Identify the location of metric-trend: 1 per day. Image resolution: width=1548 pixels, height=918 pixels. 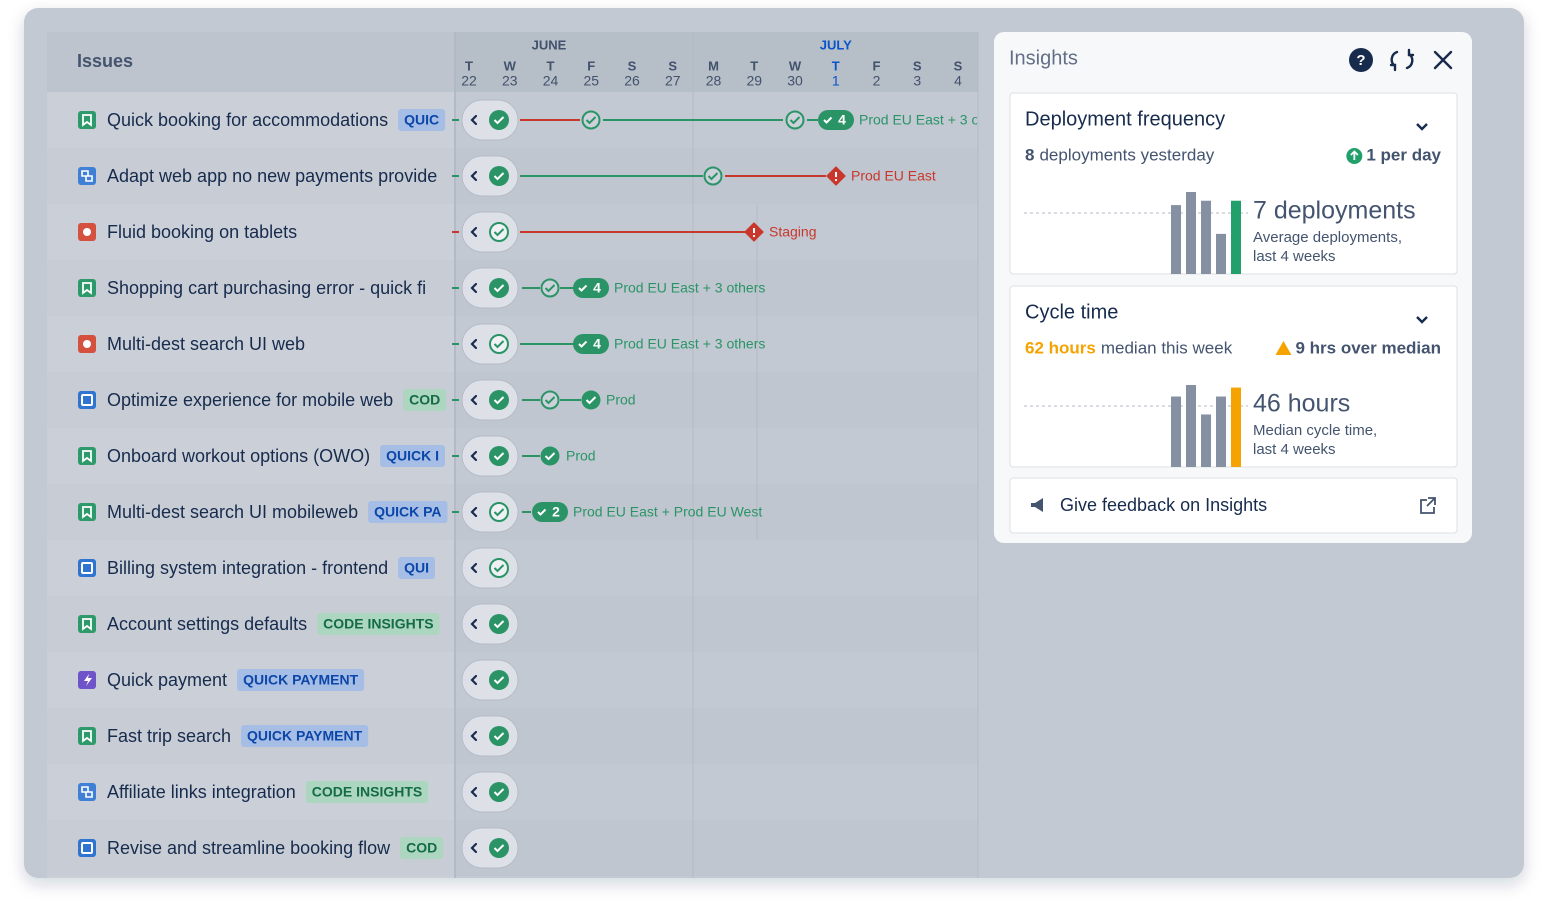
(1403, 154).